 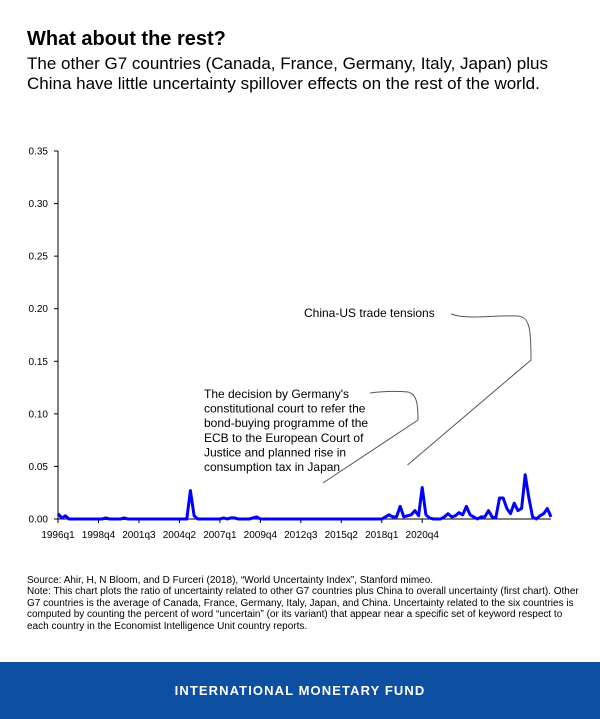 I want to click on annotation-germany-line: constitutional court to refer the, so click(x=285, y=409).